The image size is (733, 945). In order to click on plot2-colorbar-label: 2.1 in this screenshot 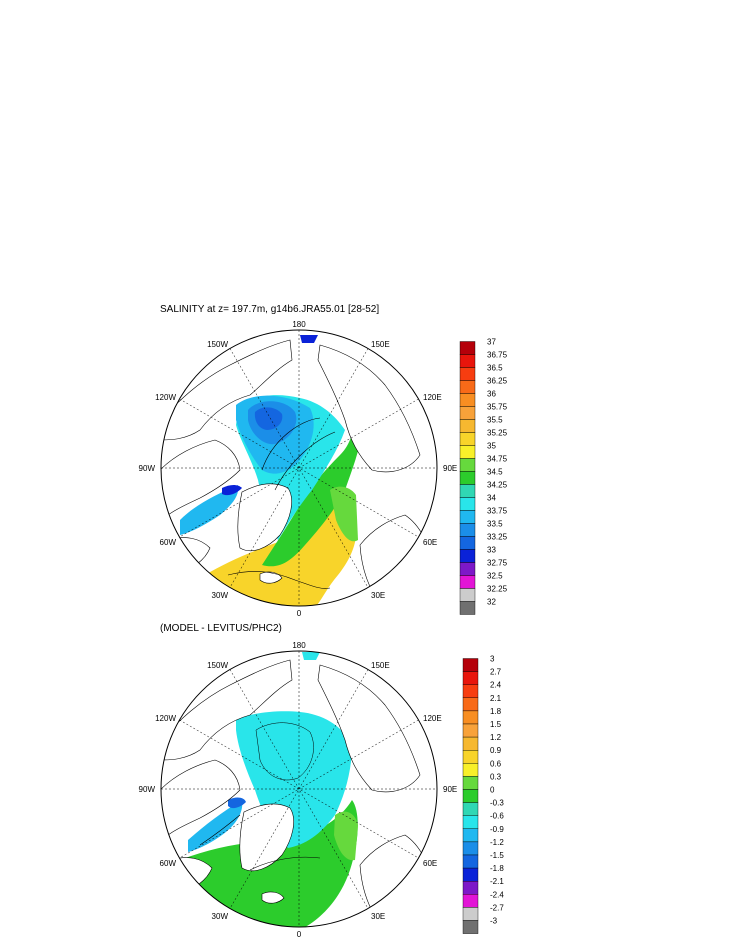, I will do `click(496, 698)`.